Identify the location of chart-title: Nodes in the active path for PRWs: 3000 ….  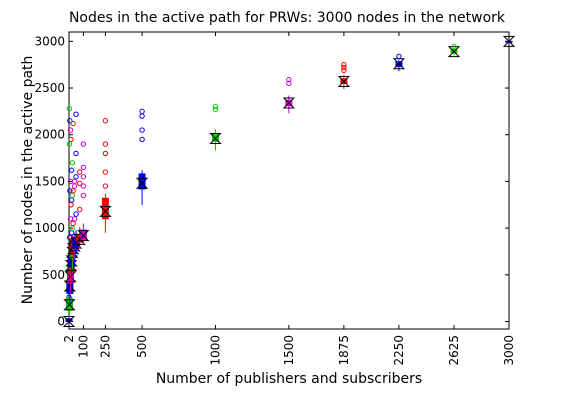
(287, 18).